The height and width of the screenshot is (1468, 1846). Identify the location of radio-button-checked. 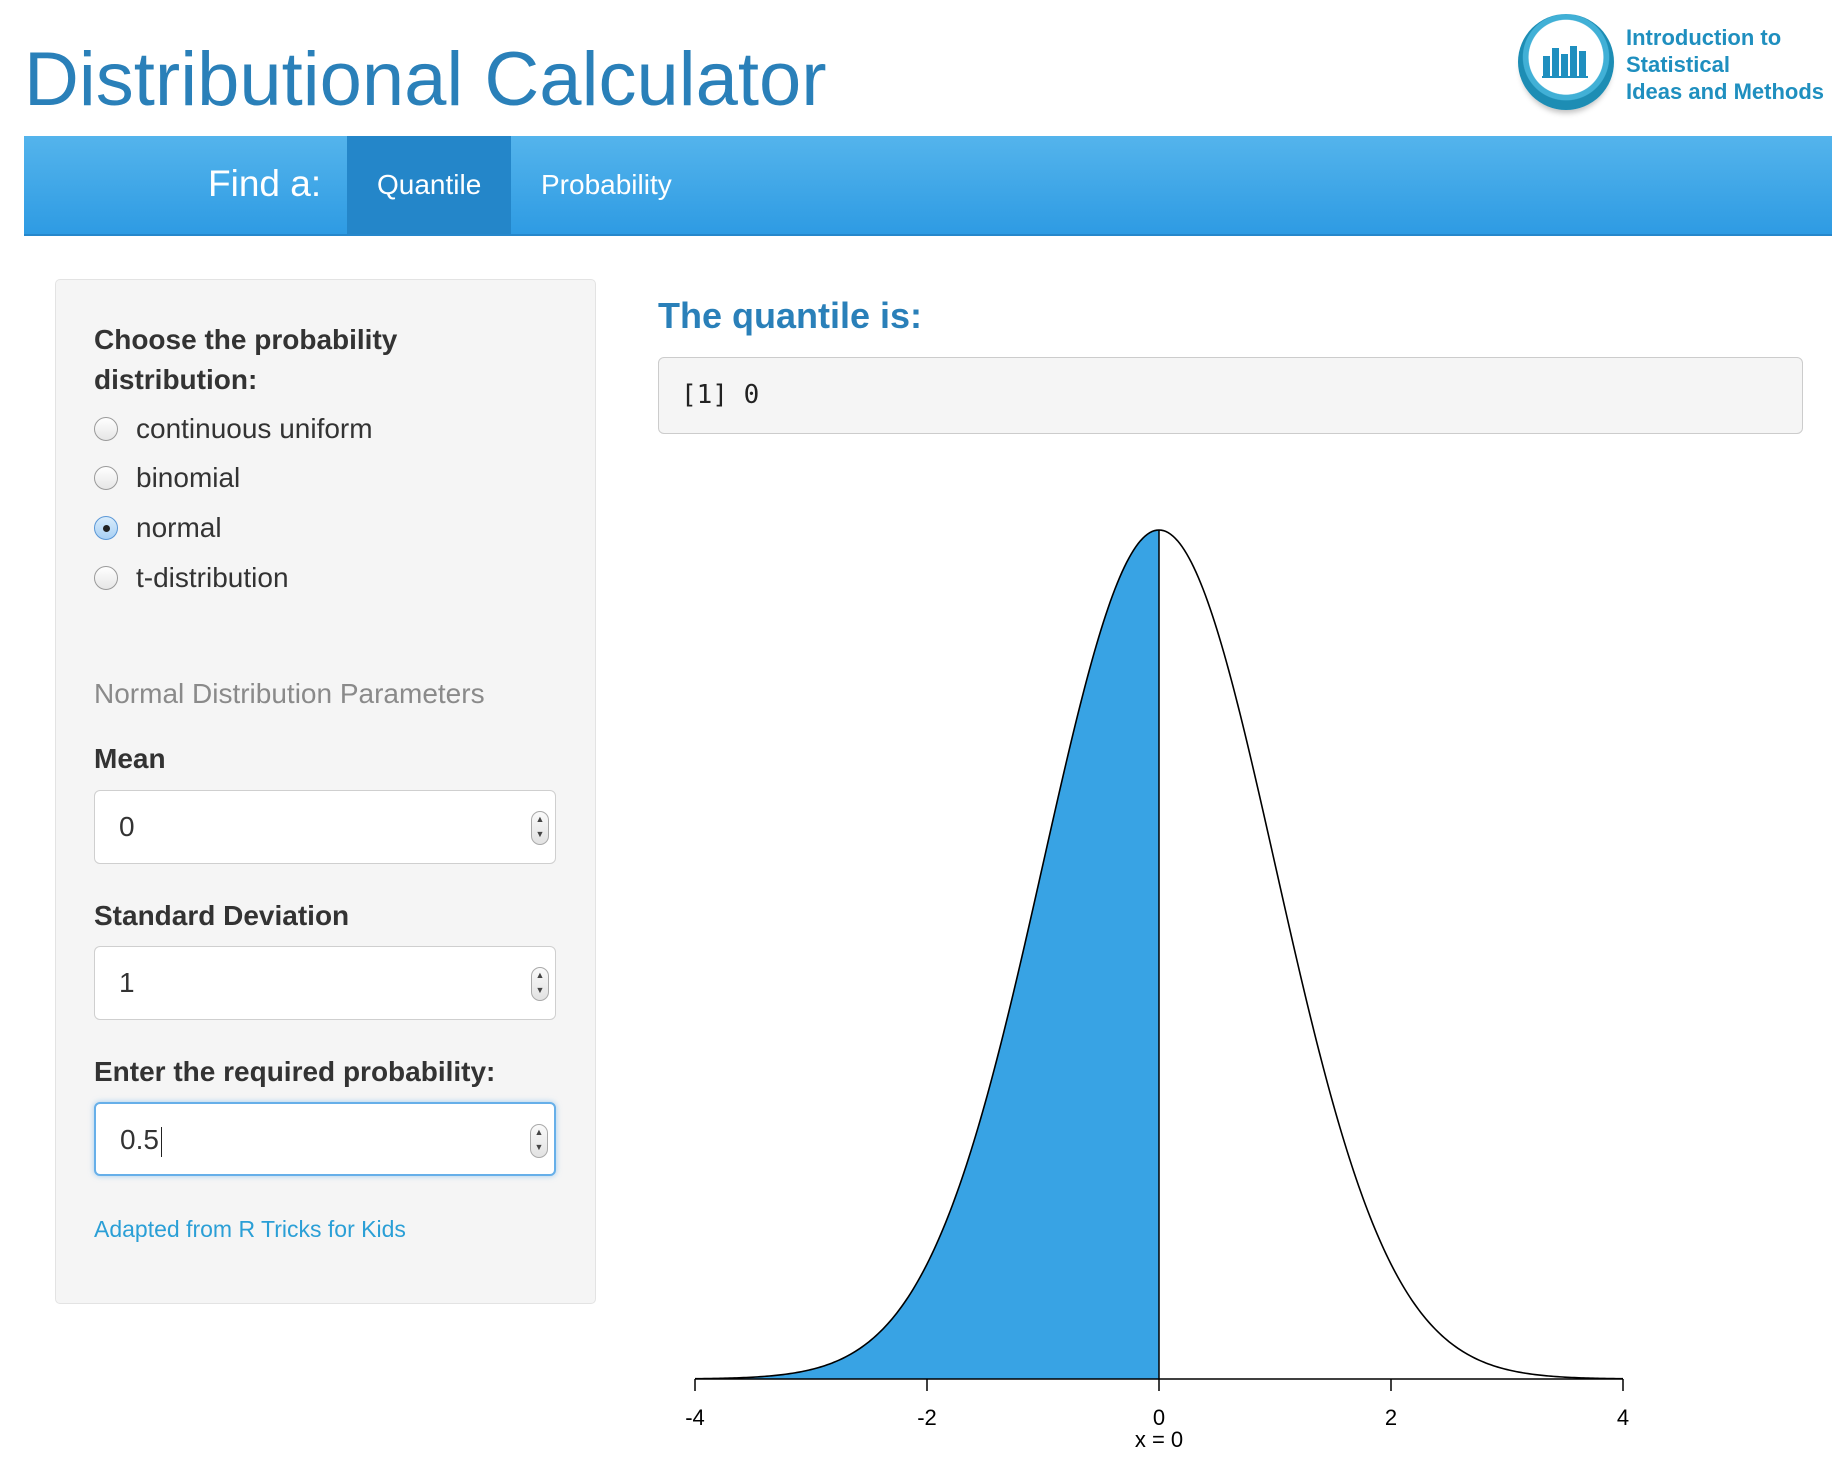
(106, 528).